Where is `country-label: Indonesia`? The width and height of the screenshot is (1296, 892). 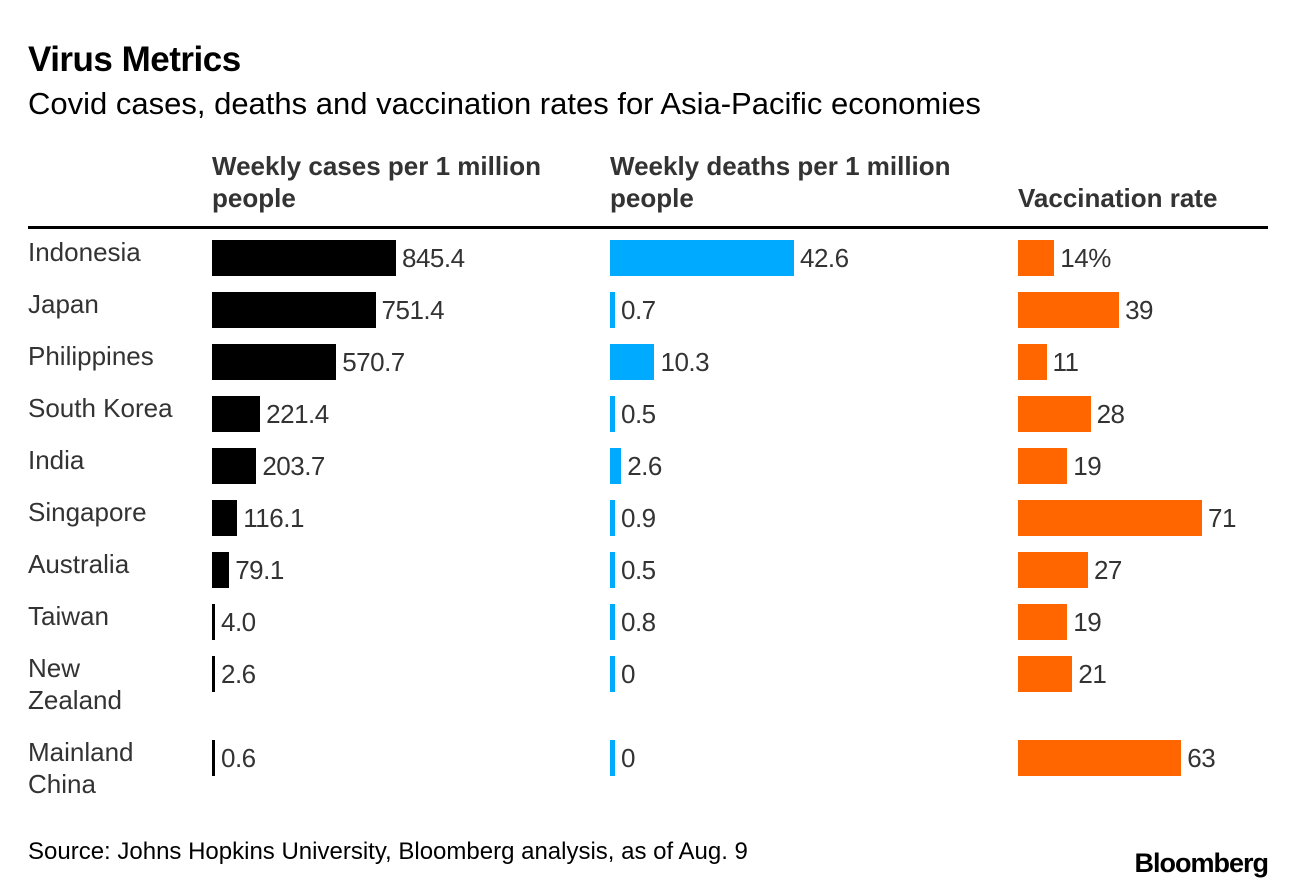
country-label: Indonesia is located at coordinates (84, 252).